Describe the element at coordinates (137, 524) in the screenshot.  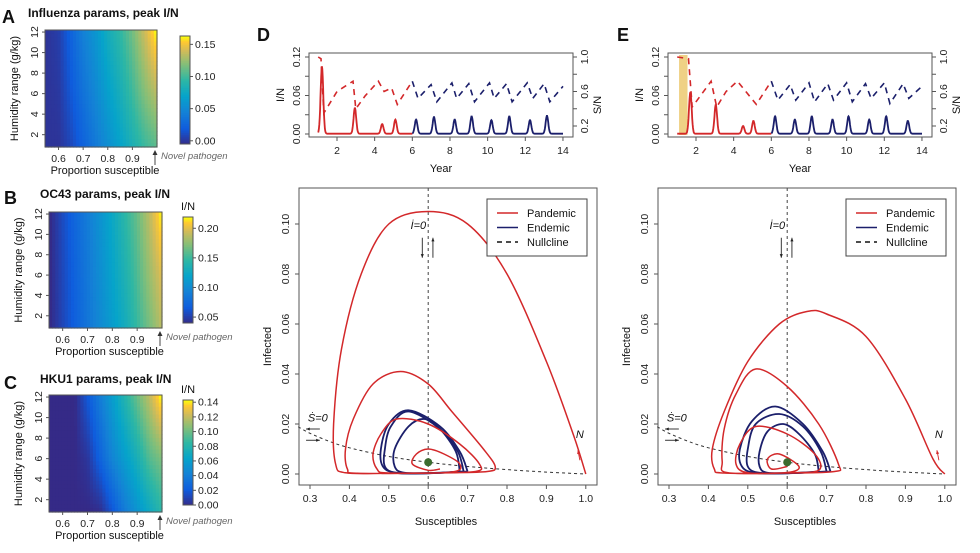
I see `x-tick-label: 0.9` at that location.